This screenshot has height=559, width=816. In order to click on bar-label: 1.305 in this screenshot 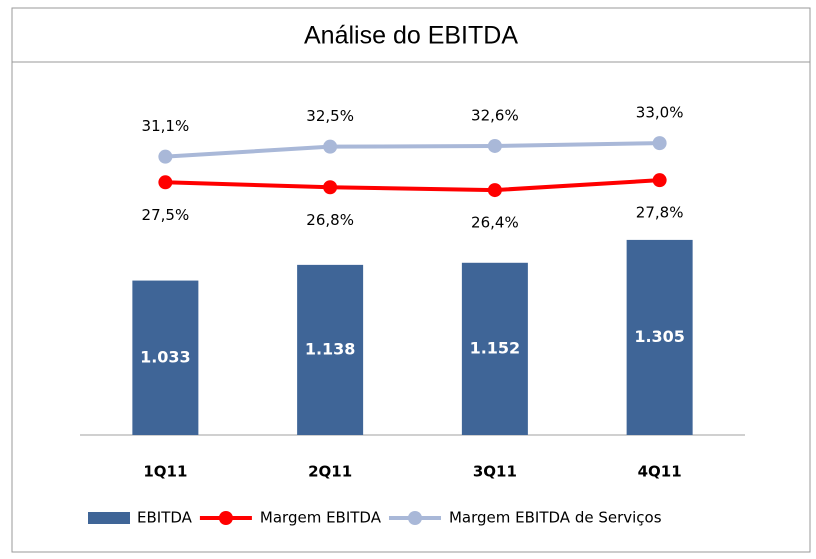, I will do `click(659, 336)`.